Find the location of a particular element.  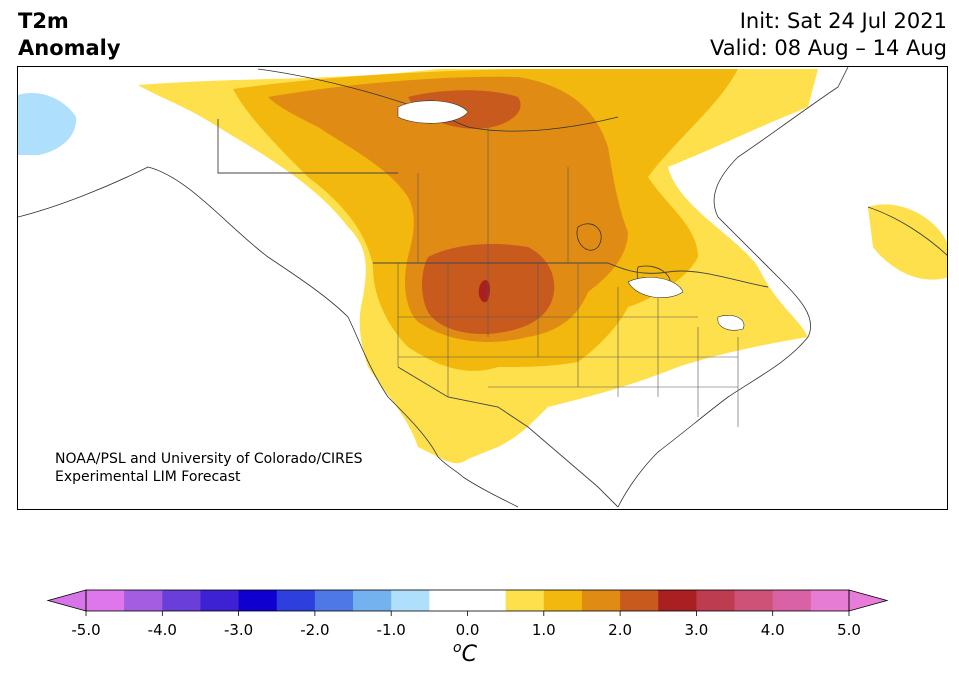

title-kind: Anomaly is located at coordinates (69, 48).